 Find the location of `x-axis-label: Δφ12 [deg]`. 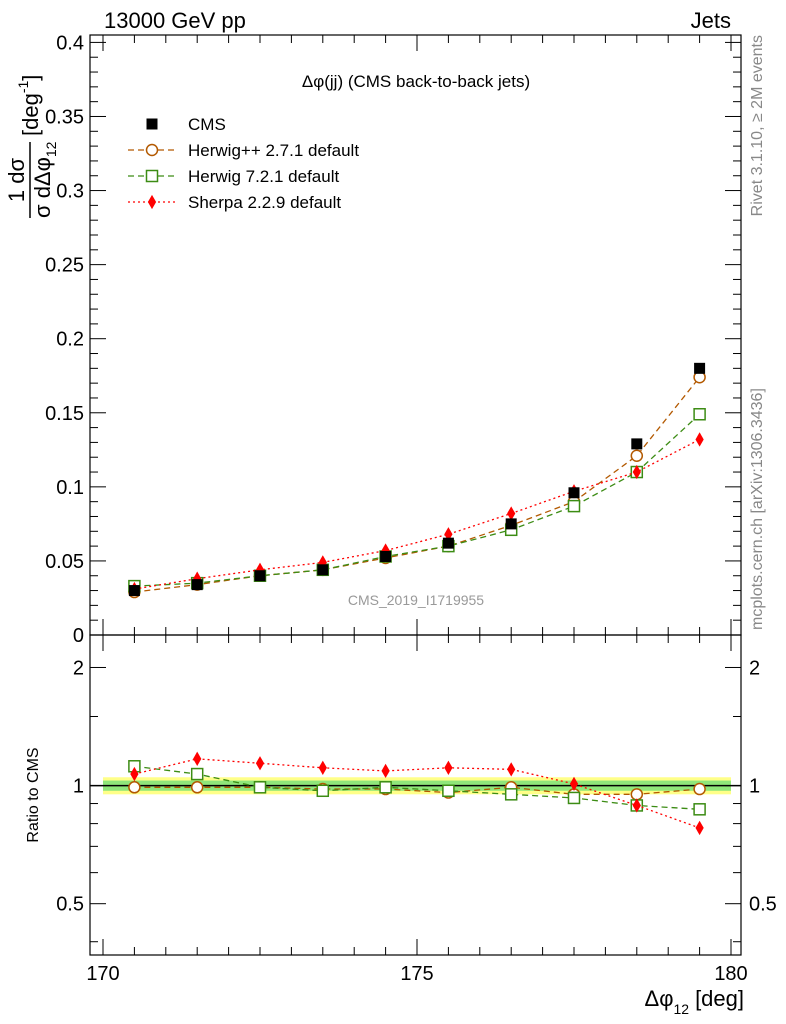

x-axis-label: Δφ12 [deg] is located at coordinates (694, 1001).